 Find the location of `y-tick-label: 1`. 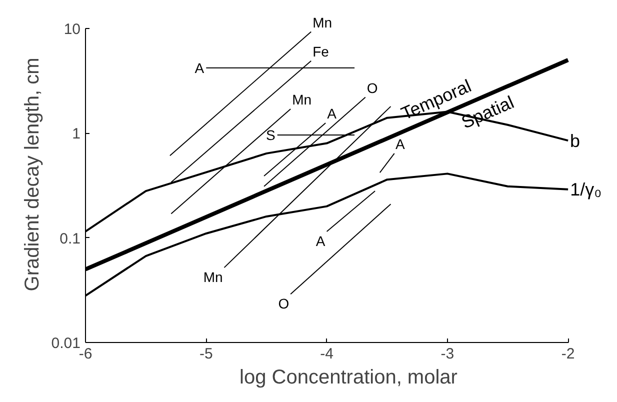

y-tick-label: 1 is located at coordinates (76, 134).